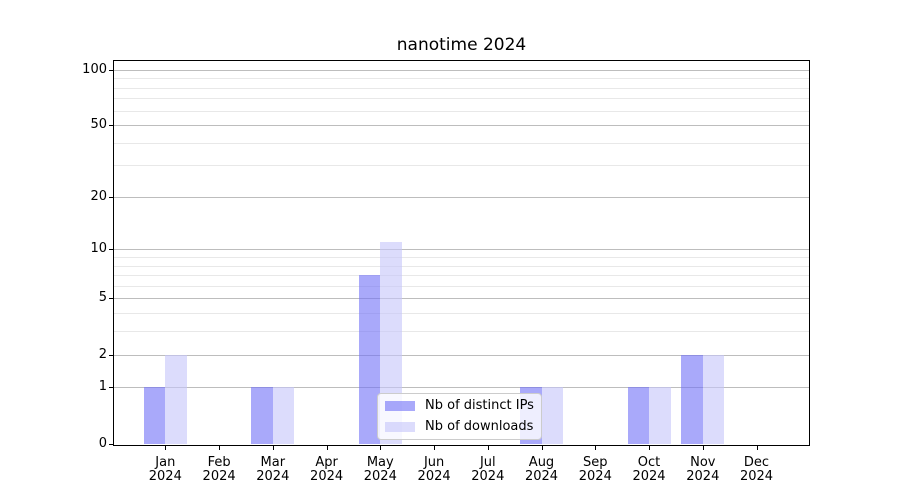  I want to click on legend-label: Nb of distinct IPs, so click(479, 405).